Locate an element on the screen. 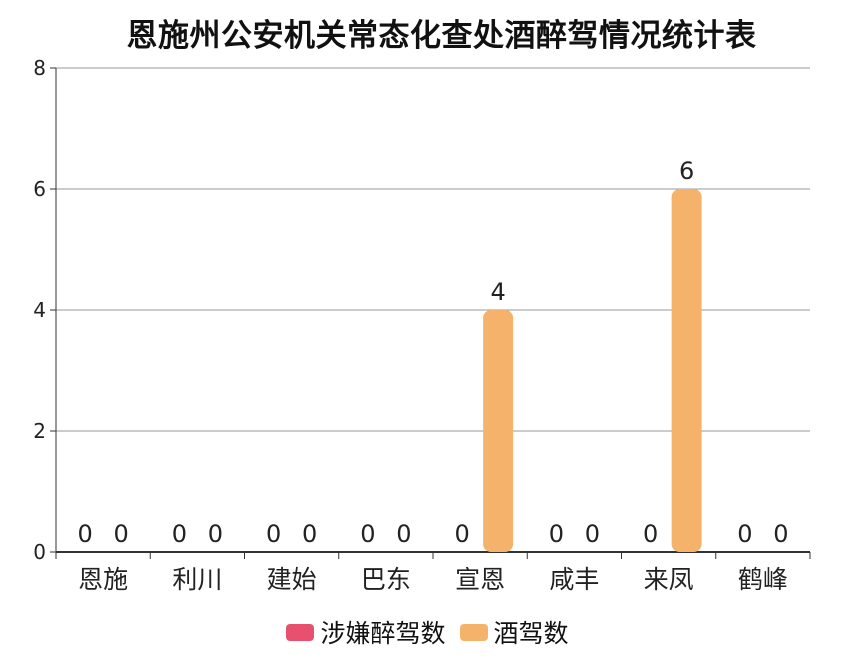 The height and width of the screenshot is (662, 855). legend-item-series-1: 酒驾数 is located at coordinates (514, 632).